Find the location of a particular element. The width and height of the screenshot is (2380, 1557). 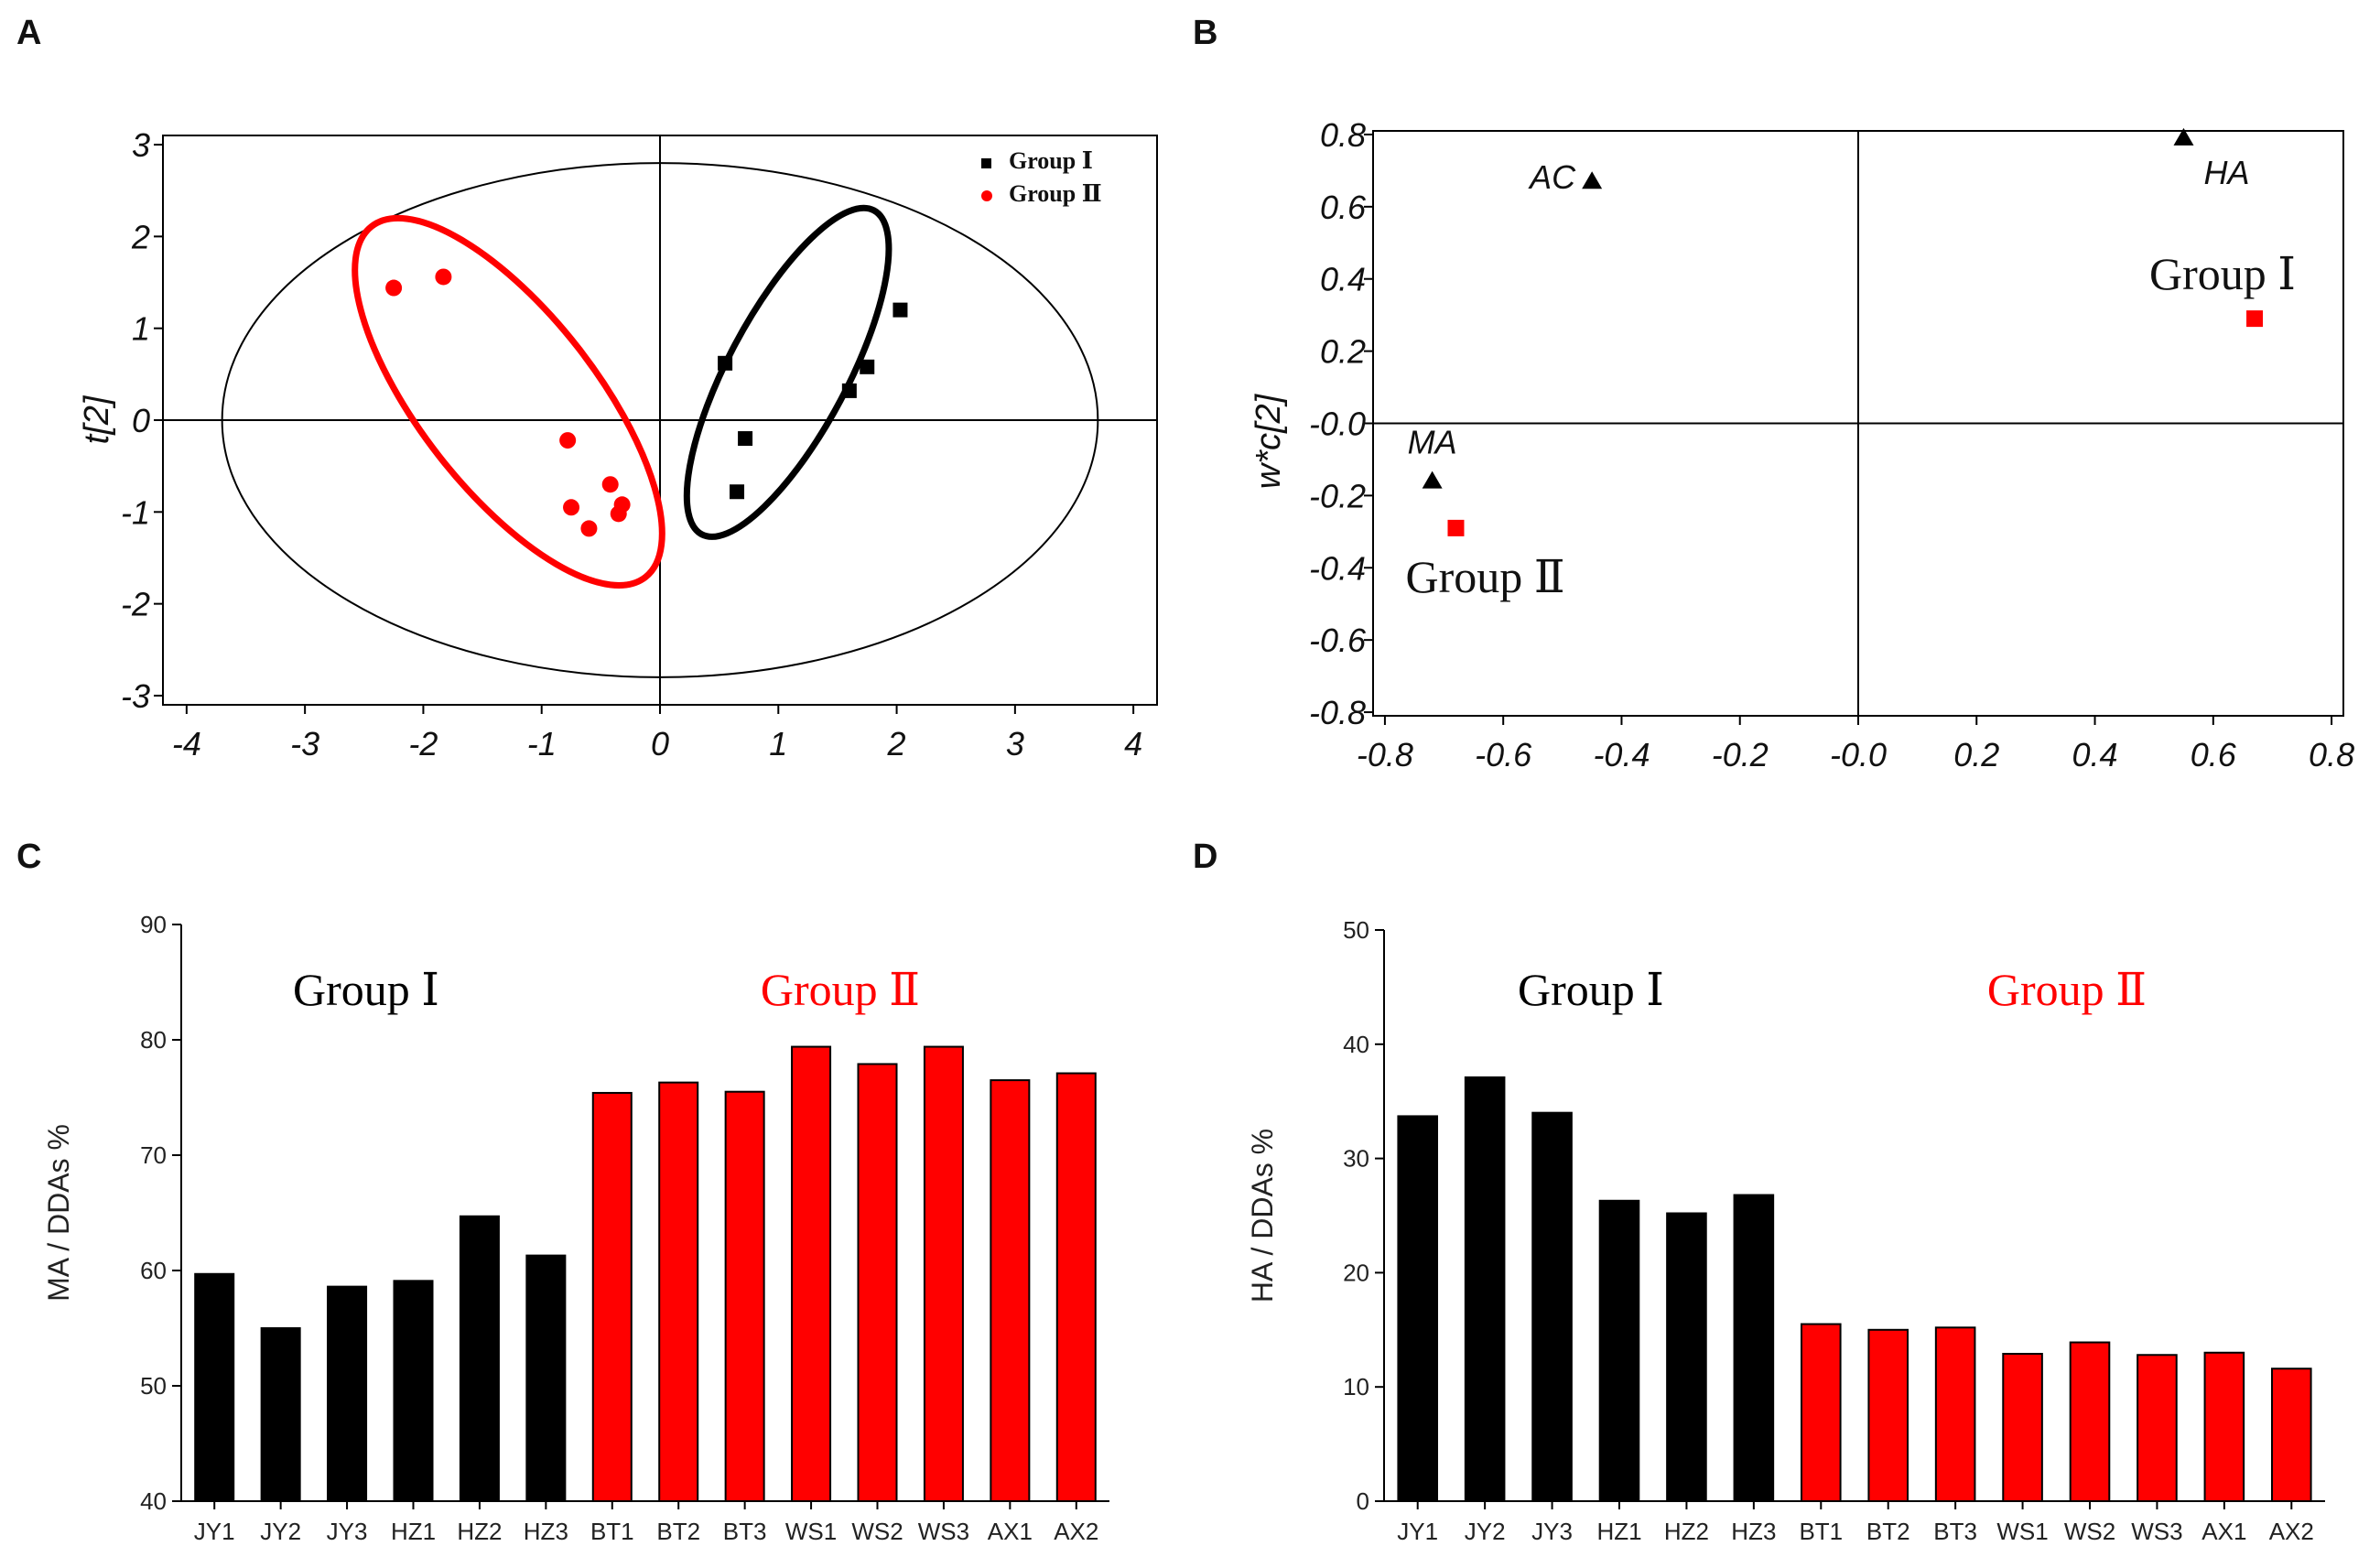

variable-label: MA is located at coordinates (1432, 442).